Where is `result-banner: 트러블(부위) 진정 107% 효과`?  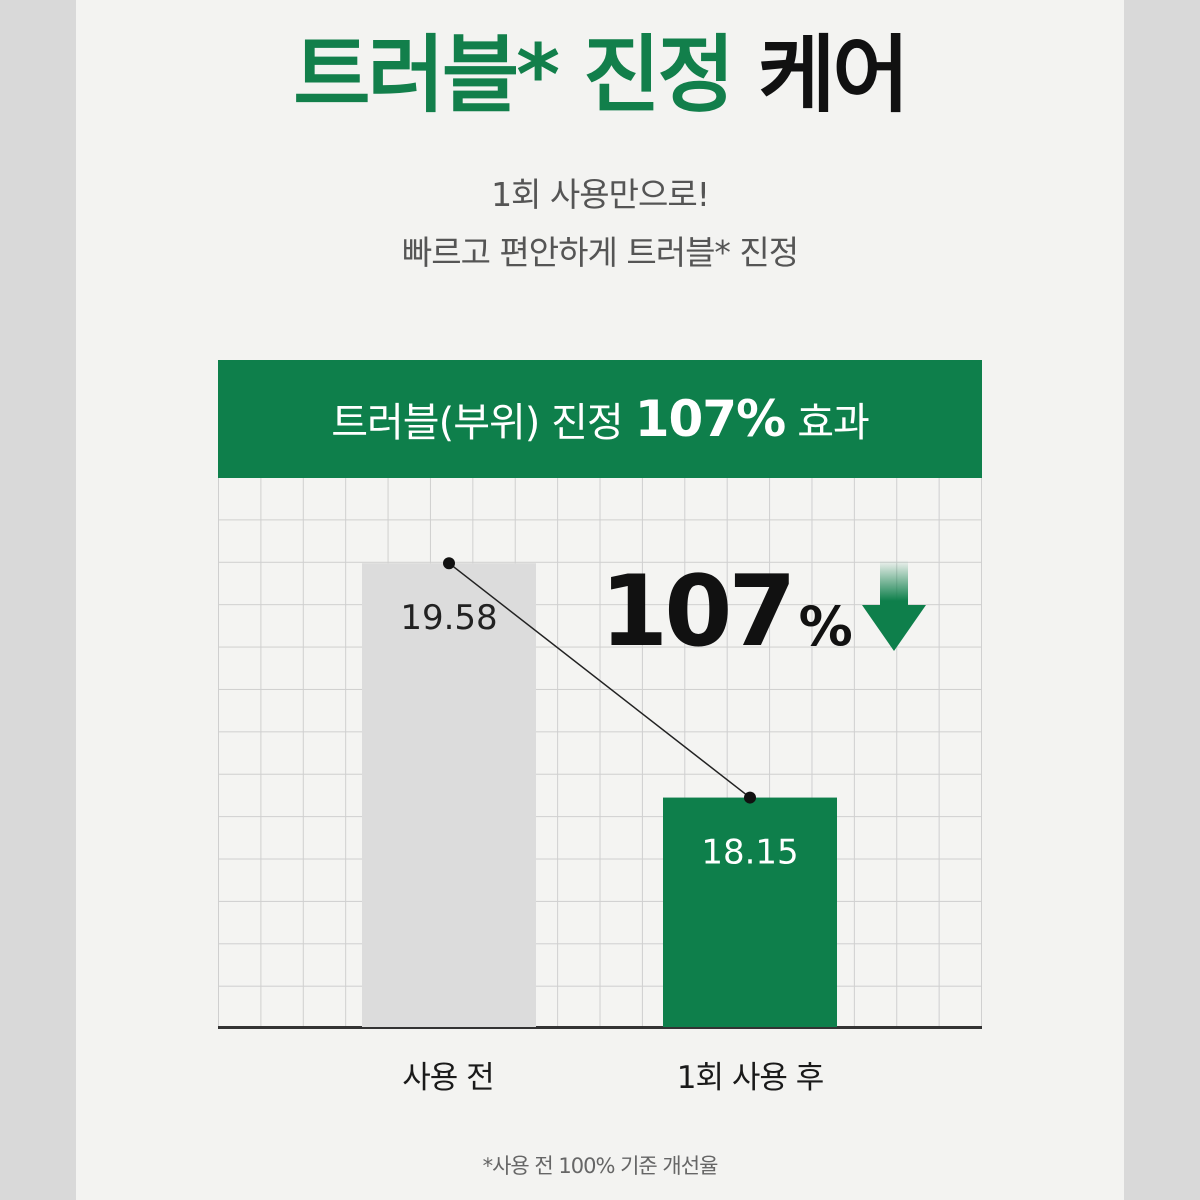
result-banner: 트러블(부위) 진정 107% 효과 is located at coordinates (600, 419).